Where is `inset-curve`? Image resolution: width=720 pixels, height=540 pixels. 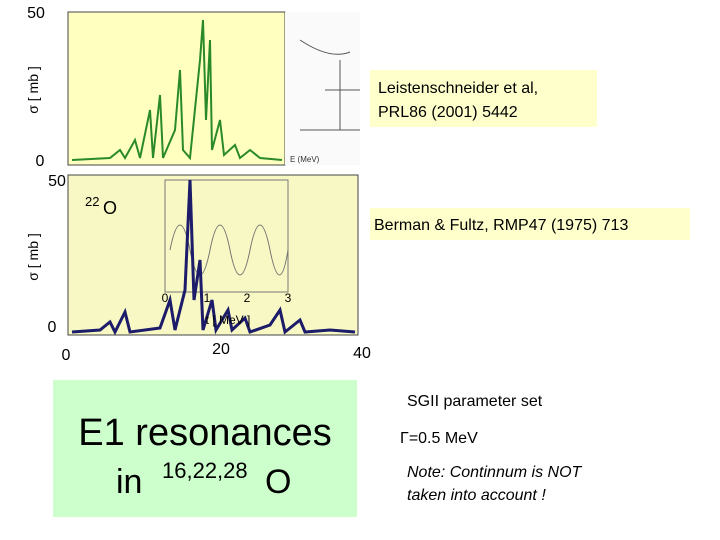 inset-curve is located at coordinates (229, 250).